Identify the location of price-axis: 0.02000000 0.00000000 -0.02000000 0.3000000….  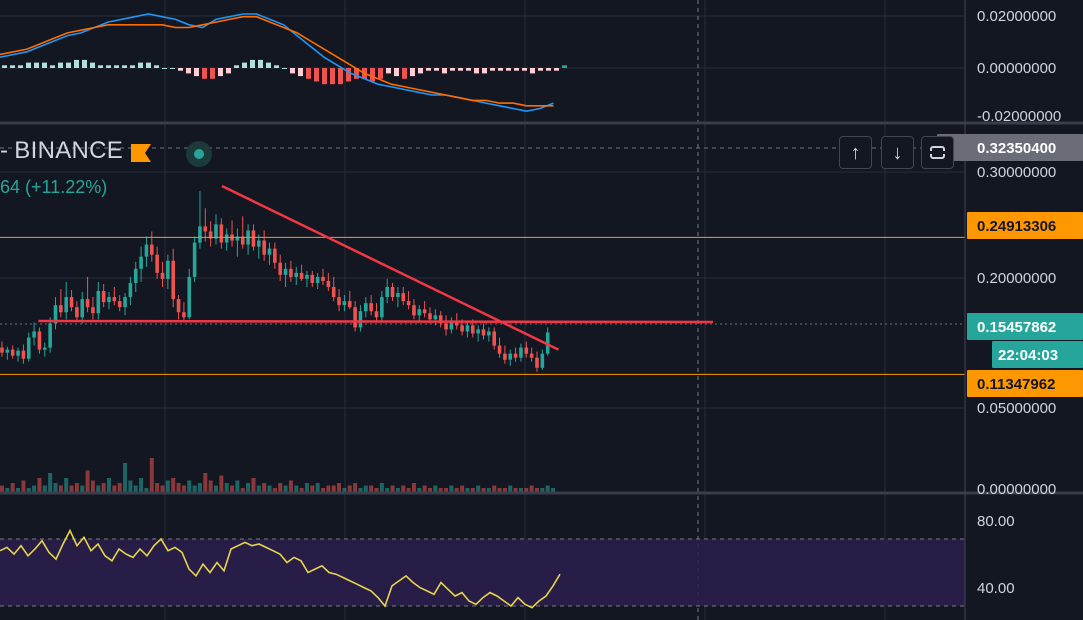
(1010, 310).